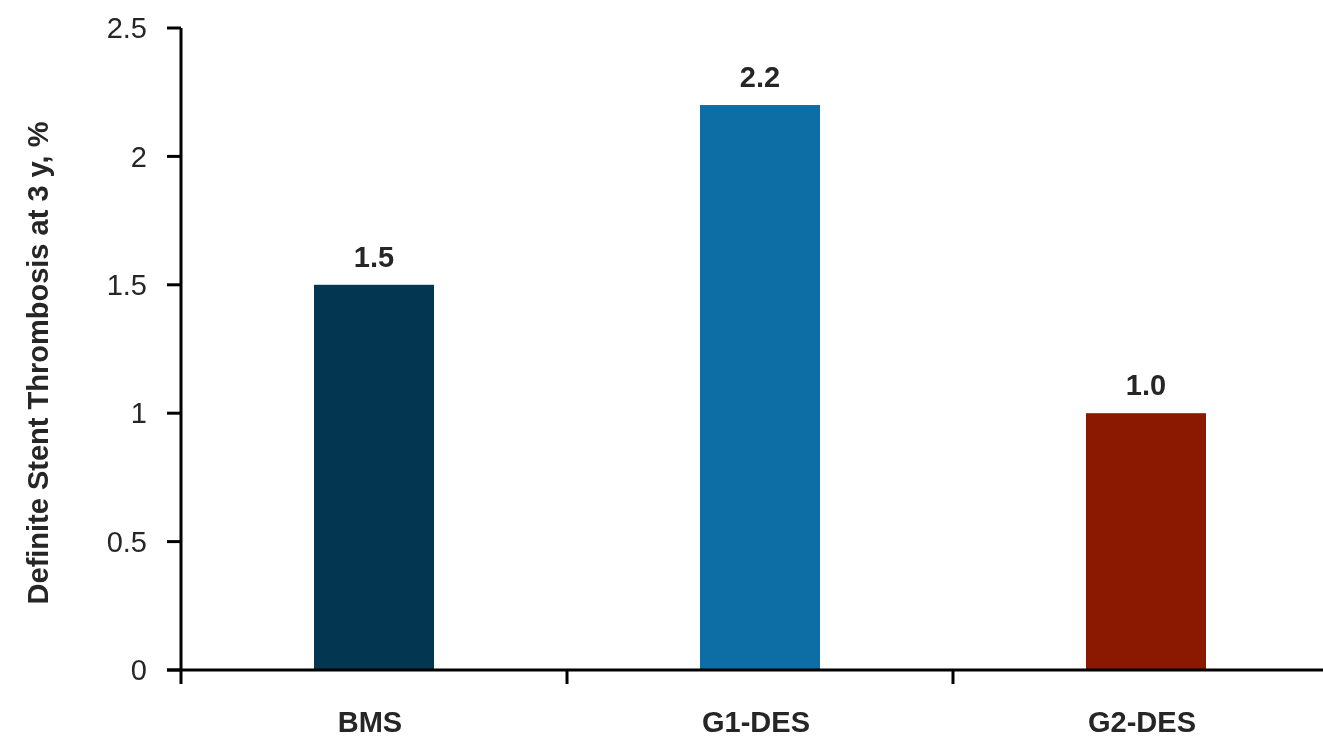 Image resolution: width=1323 pixels, height=752 pixels. What do you see at coordinates (1142, 722) in the screenshot?
I see `x-tick-label: G2-DES` at bounding box center [1142, 722].